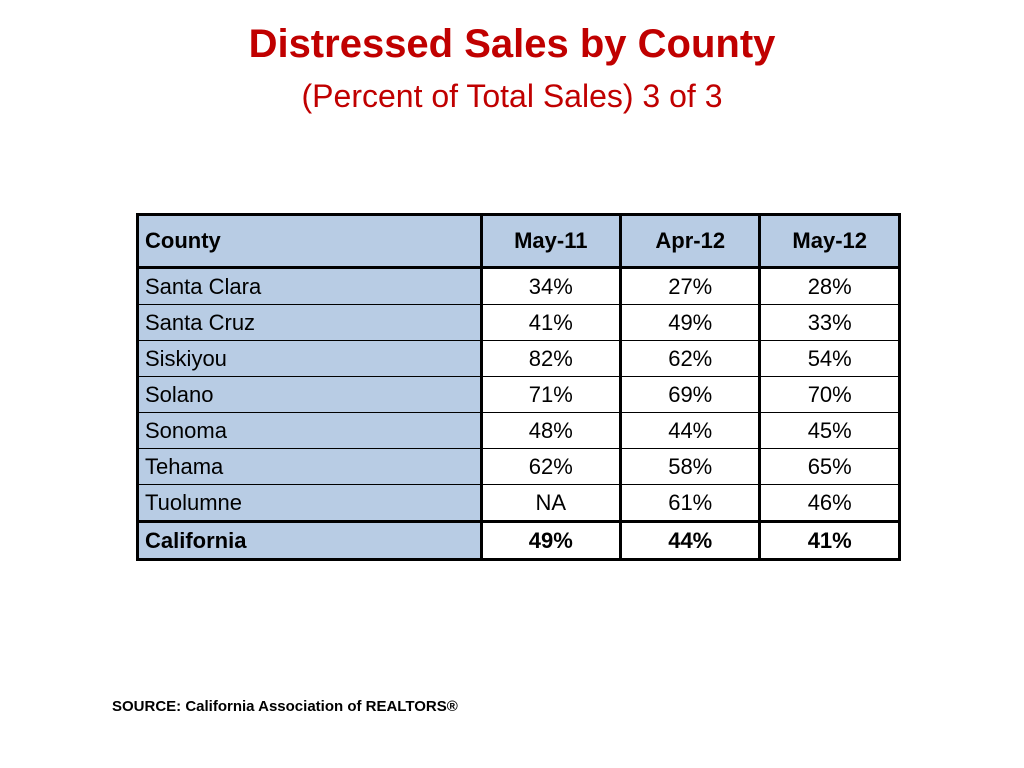 The image size is (1024, 768). What do you see at coordinates (310, 540) in the screenshot?
I see `total-label-cell: California` at bounding box center [310, 540].